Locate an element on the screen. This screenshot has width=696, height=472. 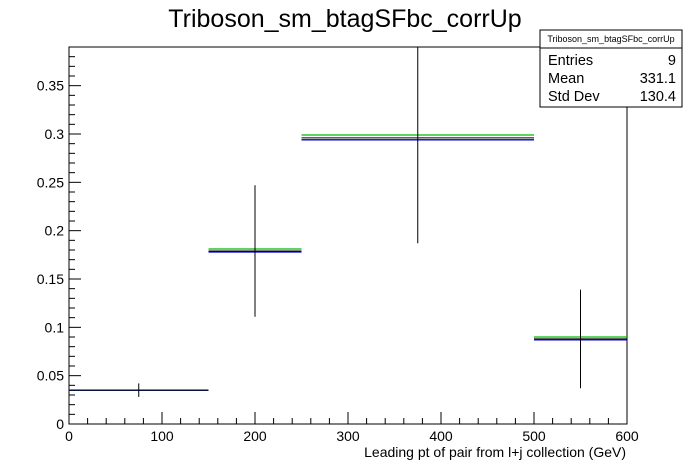
x-tick-label: 600 is located at coordinates (627, 436).